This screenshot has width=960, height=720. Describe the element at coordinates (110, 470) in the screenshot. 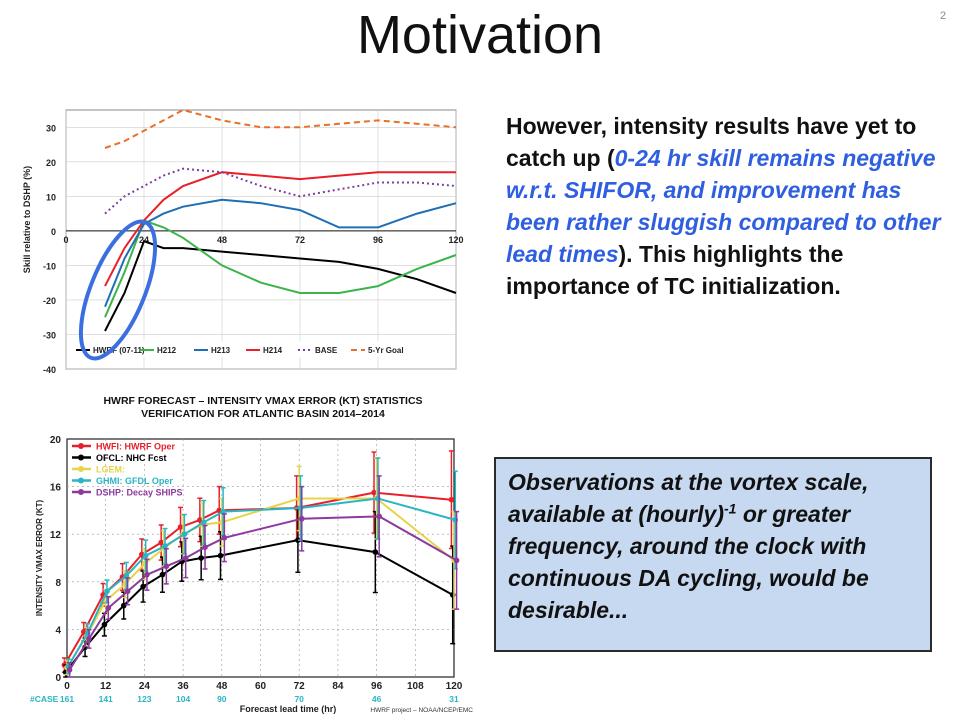

I see `legend-label: LGEM:` at that location.